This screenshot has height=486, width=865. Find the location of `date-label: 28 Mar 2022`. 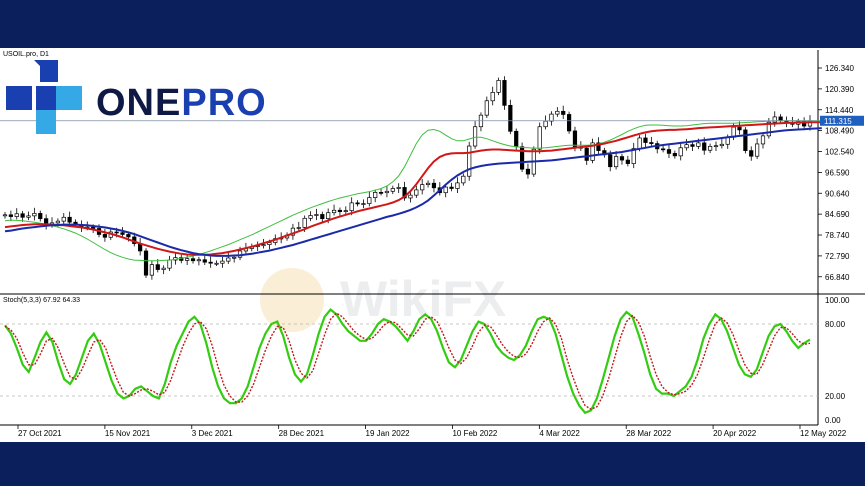

date-label: 28 Mar 2022 is located at coordinates (648, 433).